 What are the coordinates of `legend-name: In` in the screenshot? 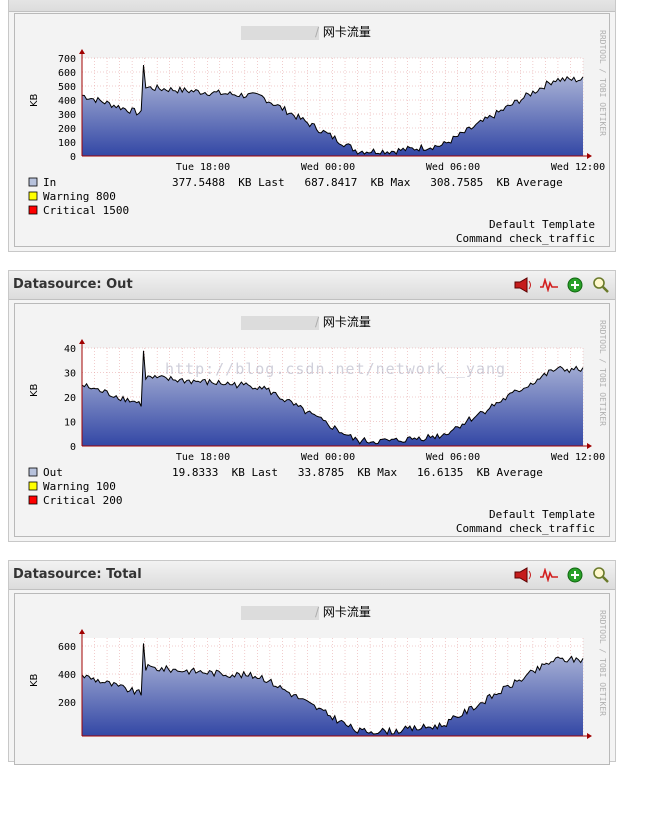 It's located at (49, 182).